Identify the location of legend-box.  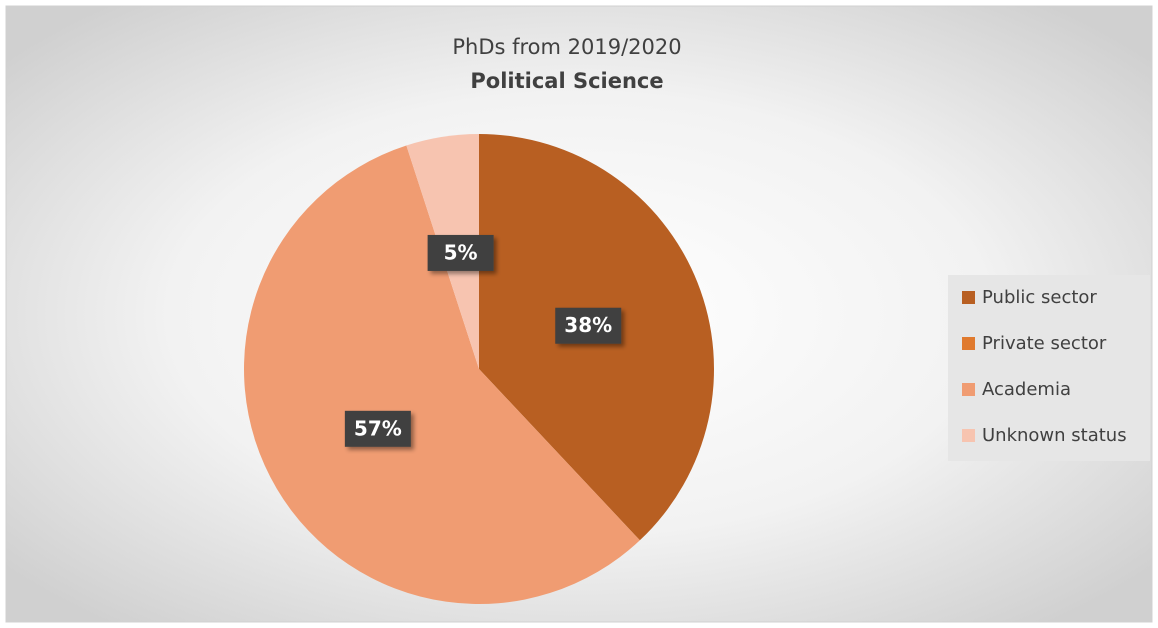
(1049, 368).